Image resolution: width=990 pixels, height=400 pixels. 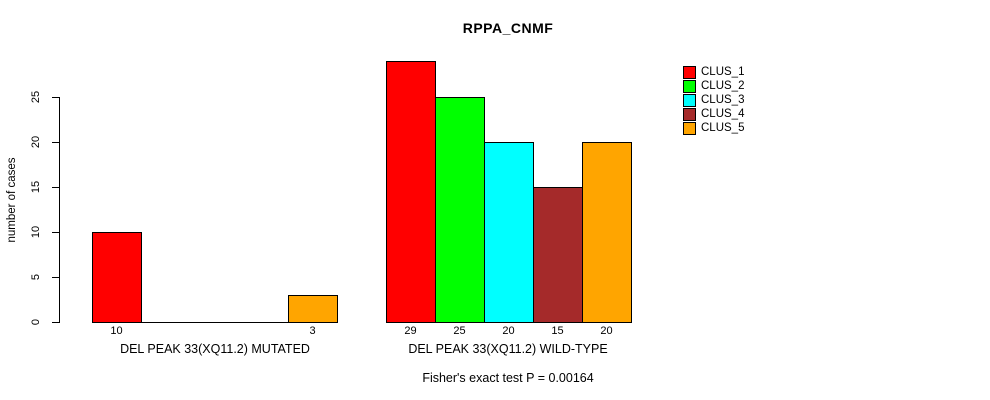 I want to click on bar-value-label: 29, so click(x=410, y=331).